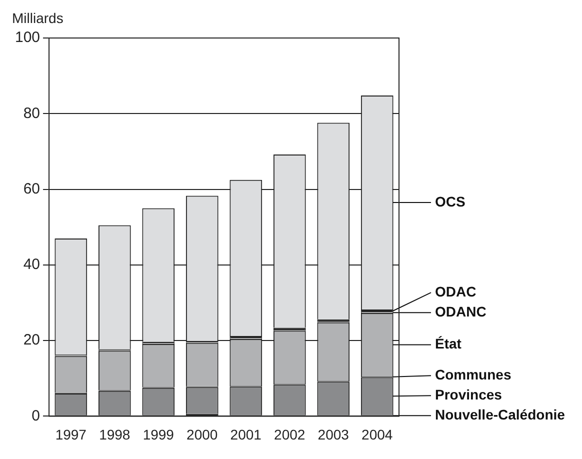  Describe the element at coordinates (38, 18) in the screenshot. I see `y-axis-title: Milliards` at that location.